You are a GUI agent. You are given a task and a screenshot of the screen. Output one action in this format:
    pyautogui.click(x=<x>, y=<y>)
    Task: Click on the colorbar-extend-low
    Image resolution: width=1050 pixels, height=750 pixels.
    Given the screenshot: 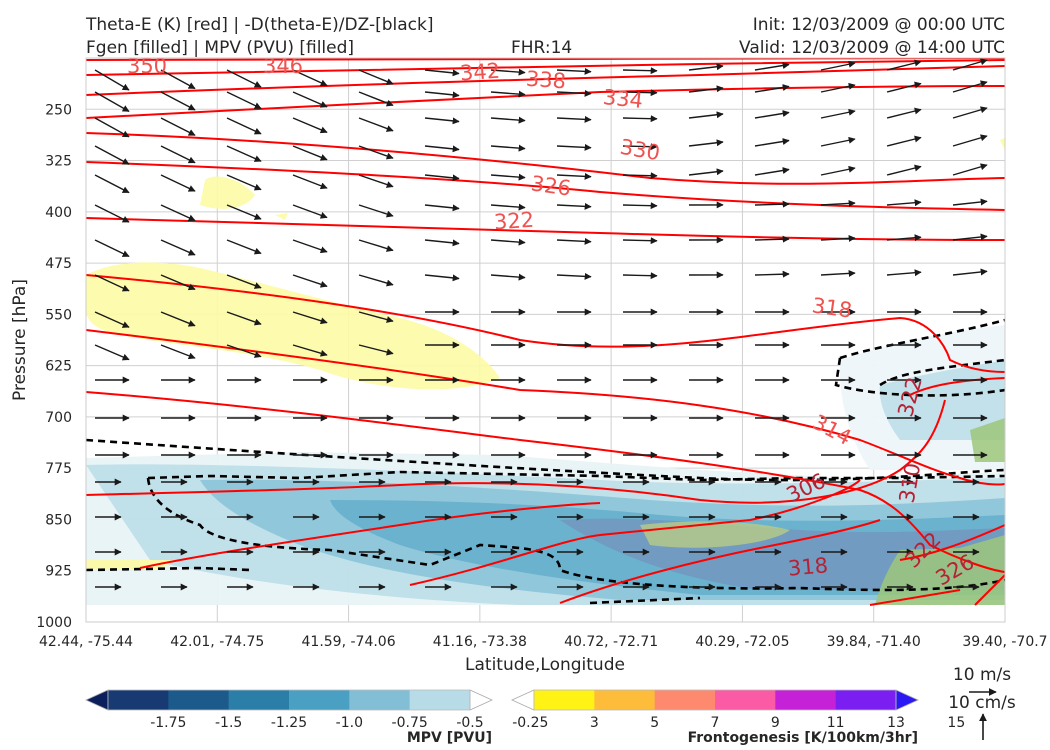 What is the action you would take?
    pyautogui.click(x=97, y=700)
    